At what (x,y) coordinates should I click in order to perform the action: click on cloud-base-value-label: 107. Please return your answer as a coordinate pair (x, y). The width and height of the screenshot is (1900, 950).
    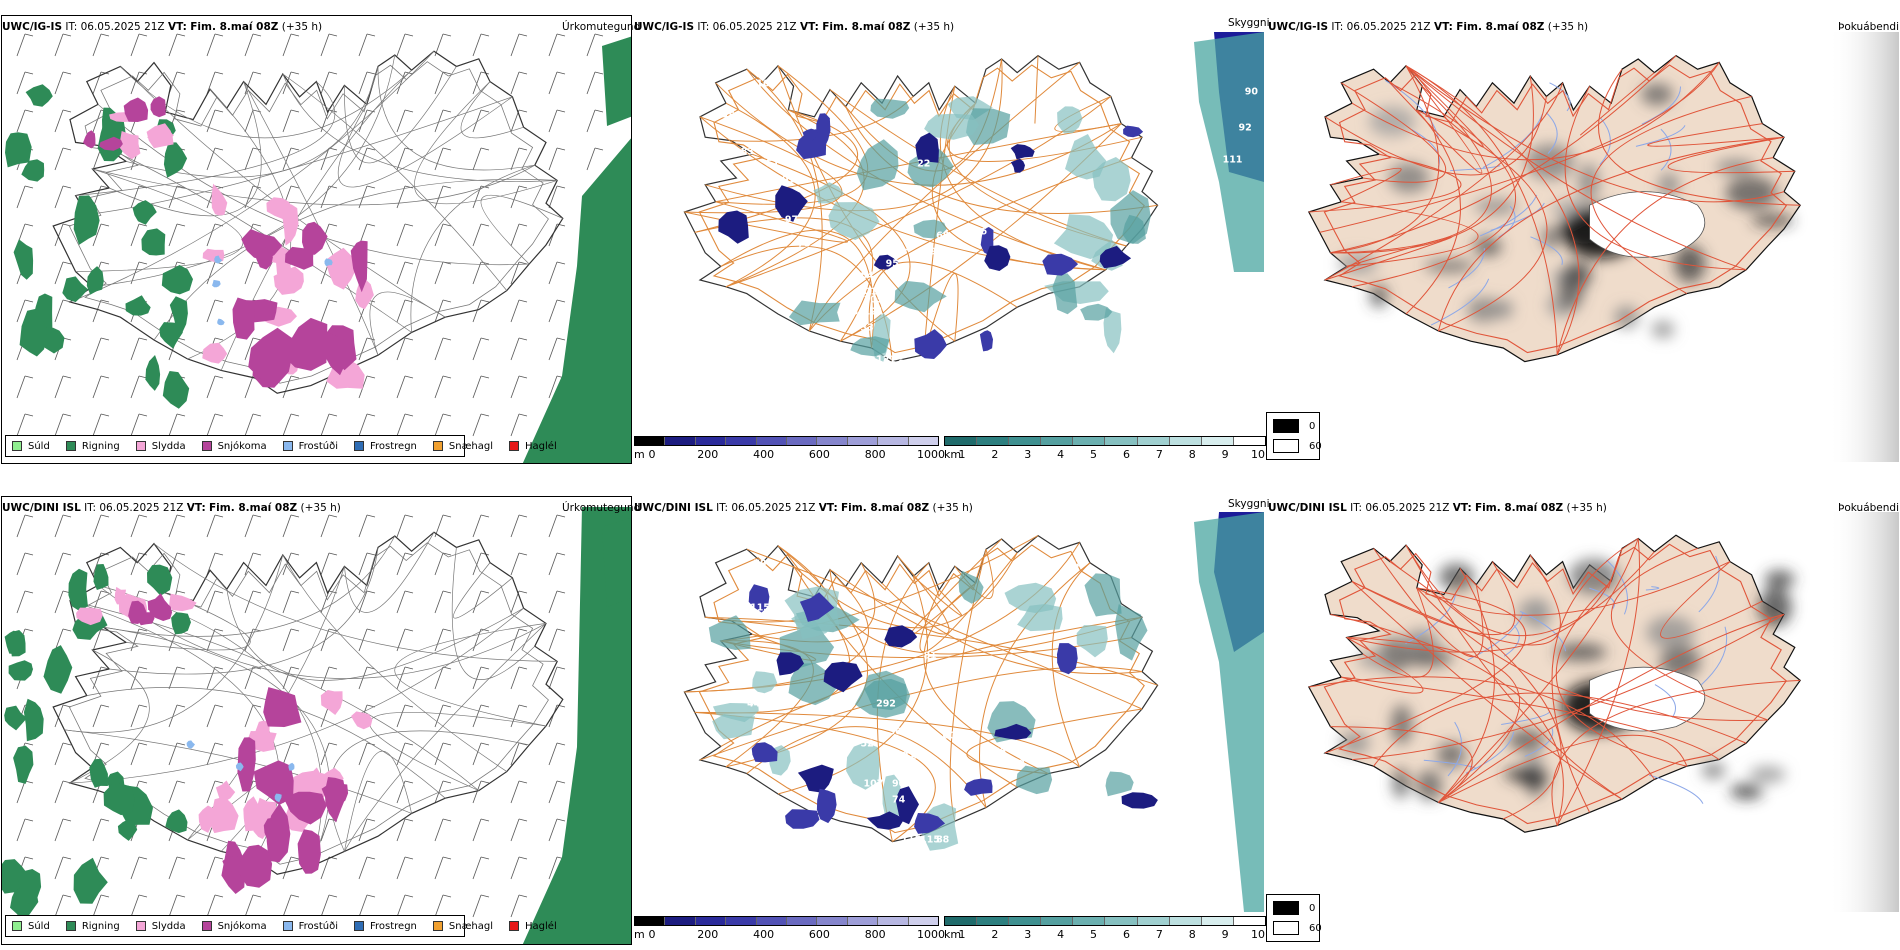
    Looking at the image, I should click on (873, 784).